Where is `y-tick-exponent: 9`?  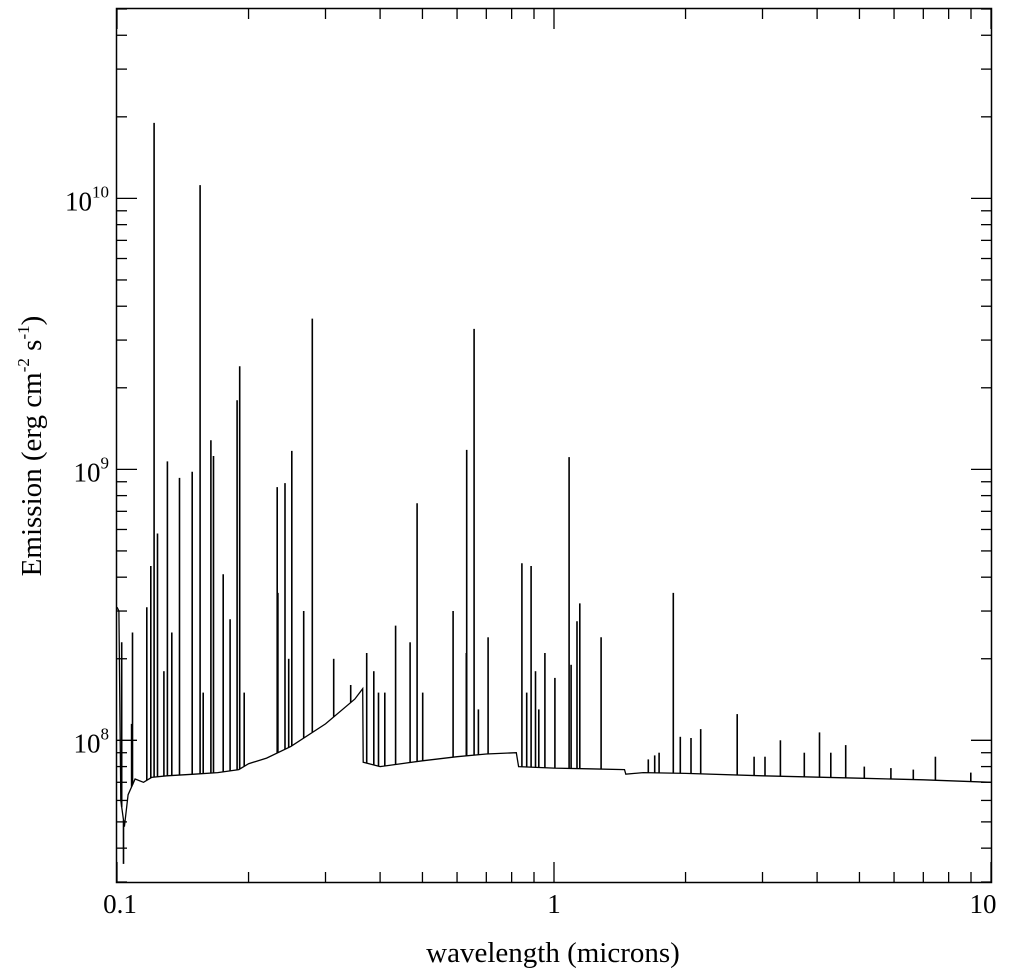
y-tick-exponent: 9 is located at coordinates (105, 462).